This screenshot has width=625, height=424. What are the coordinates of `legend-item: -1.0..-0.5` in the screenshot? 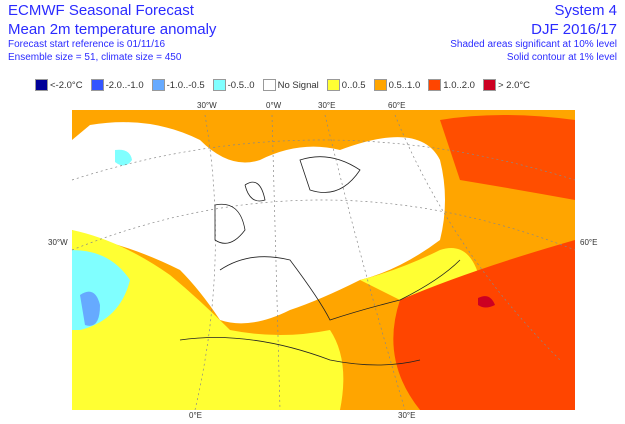 It's located at (178, 85).